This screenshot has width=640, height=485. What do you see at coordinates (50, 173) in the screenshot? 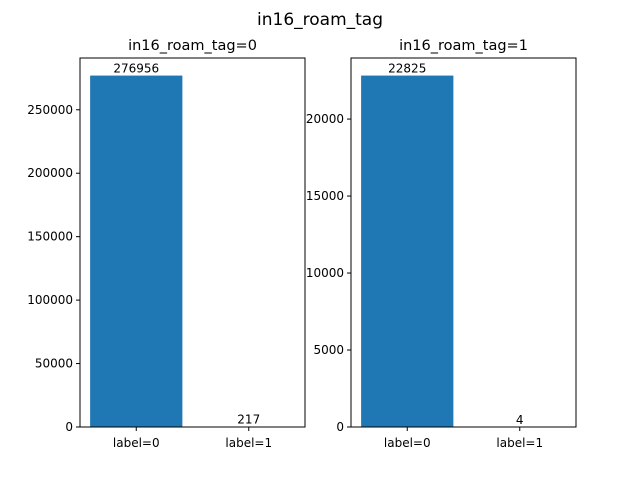
I see `y-tick-label: 200000` at bounding box center [50, 173].